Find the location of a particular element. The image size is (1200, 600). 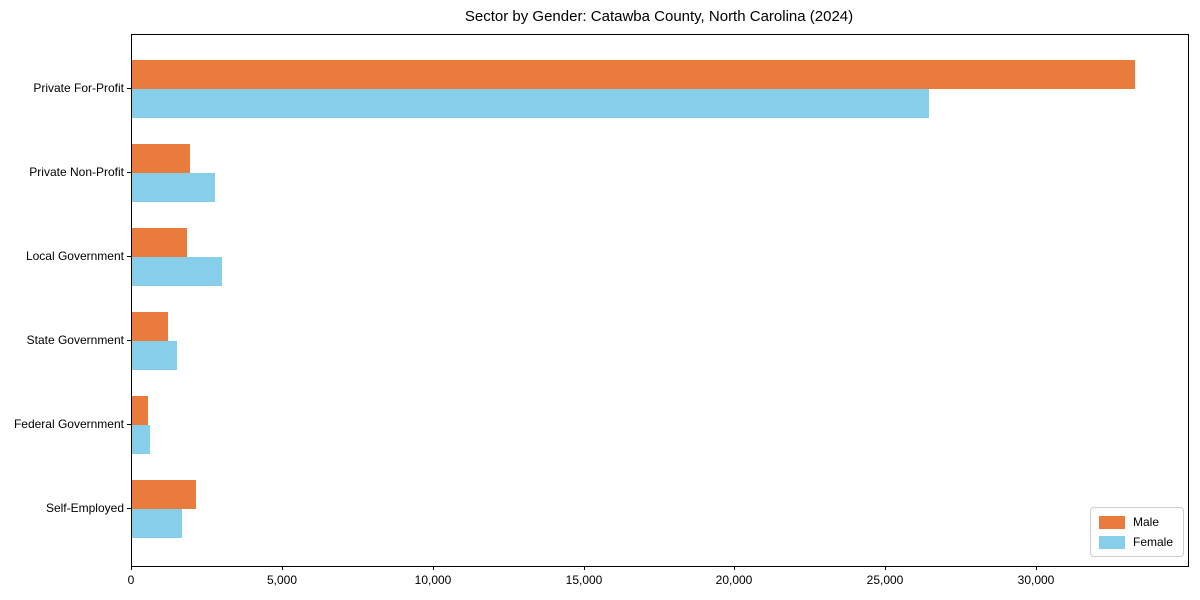

x-tick-label-25-000: 25,000 is located at coordinates (885, 580).